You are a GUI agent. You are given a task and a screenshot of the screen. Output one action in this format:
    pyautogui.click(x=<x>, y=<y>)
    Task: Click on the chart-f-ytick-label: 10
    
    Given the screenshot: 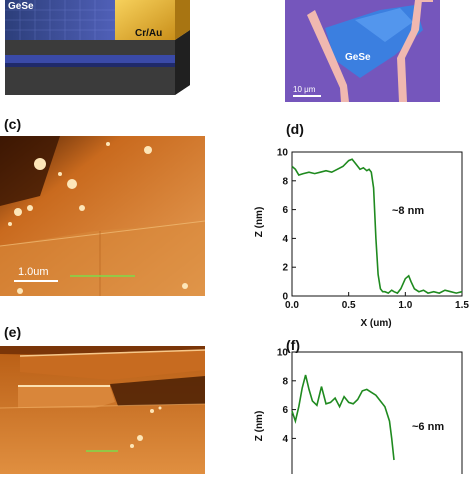 What is the action you would take?
    pyautogui.click(x=283, y=353)
    